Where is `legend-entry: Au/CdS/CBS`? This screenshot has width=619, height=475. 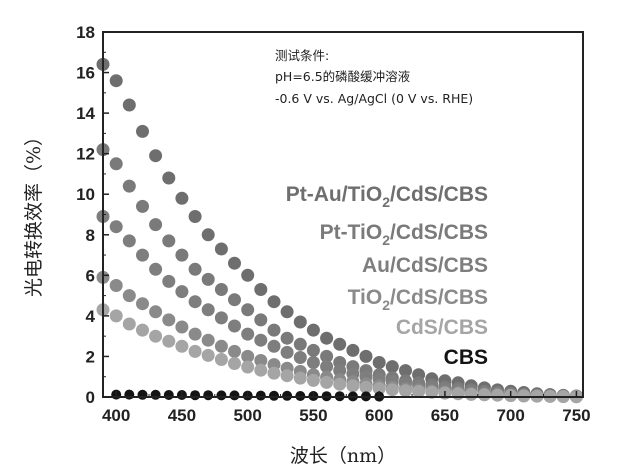 legend-entry: Au/CdS/CBS is located at coordinates (425, 265).